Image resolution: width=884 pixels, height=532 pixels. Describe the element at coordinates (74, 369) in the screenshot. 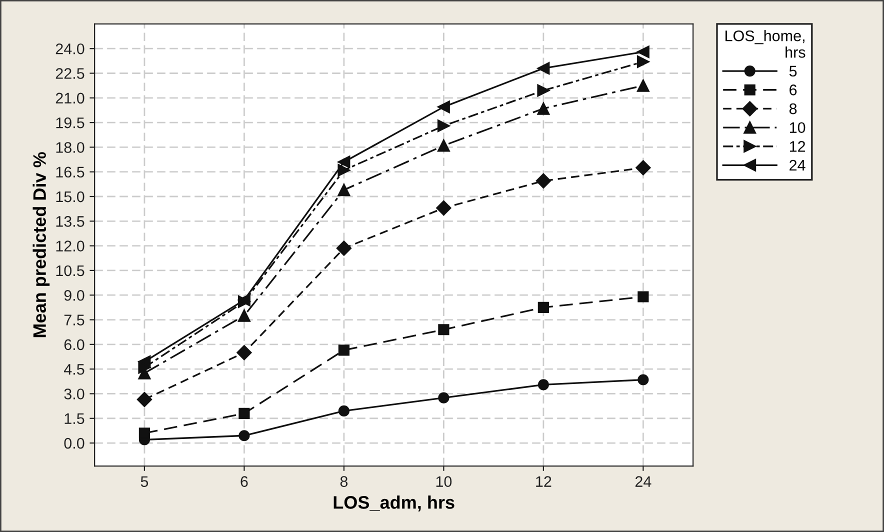

I see `y-tick-label: 4.5` at that location.